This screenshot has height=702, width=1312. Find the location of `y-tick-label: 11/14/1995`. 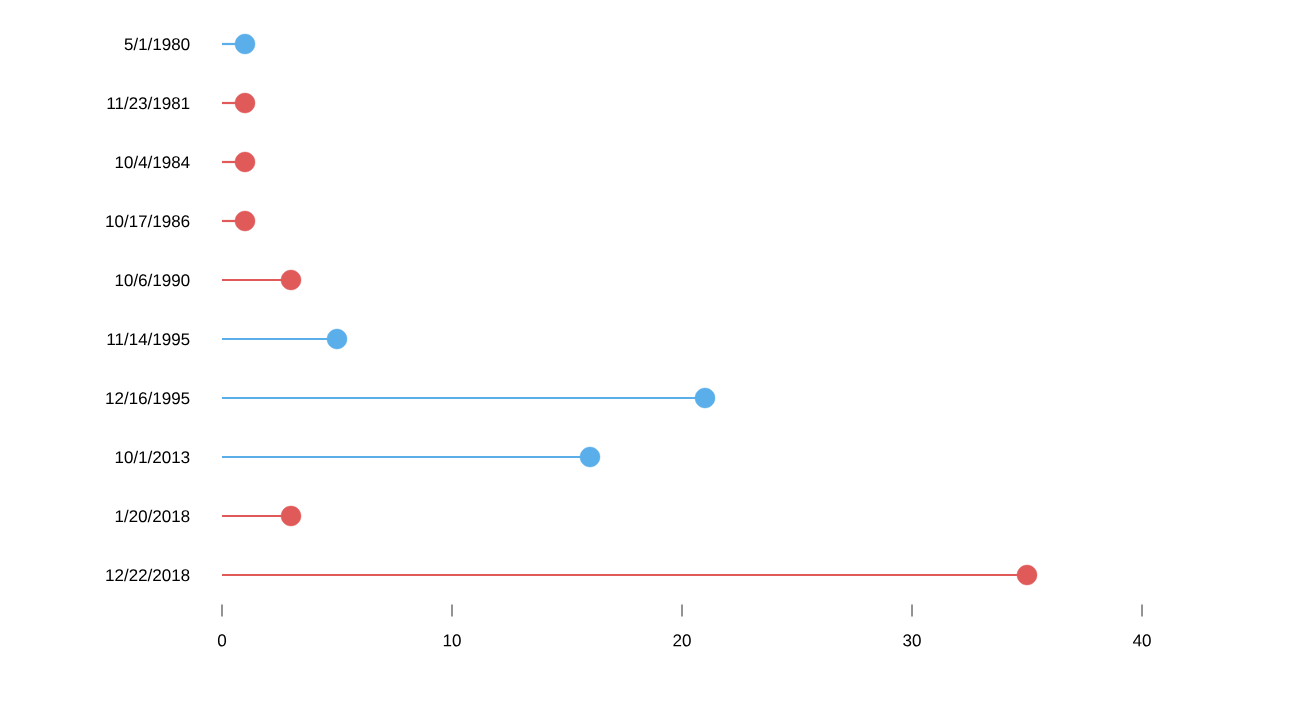

y-tick-label: 11/14/1995 is located at coordinates (148, 339).